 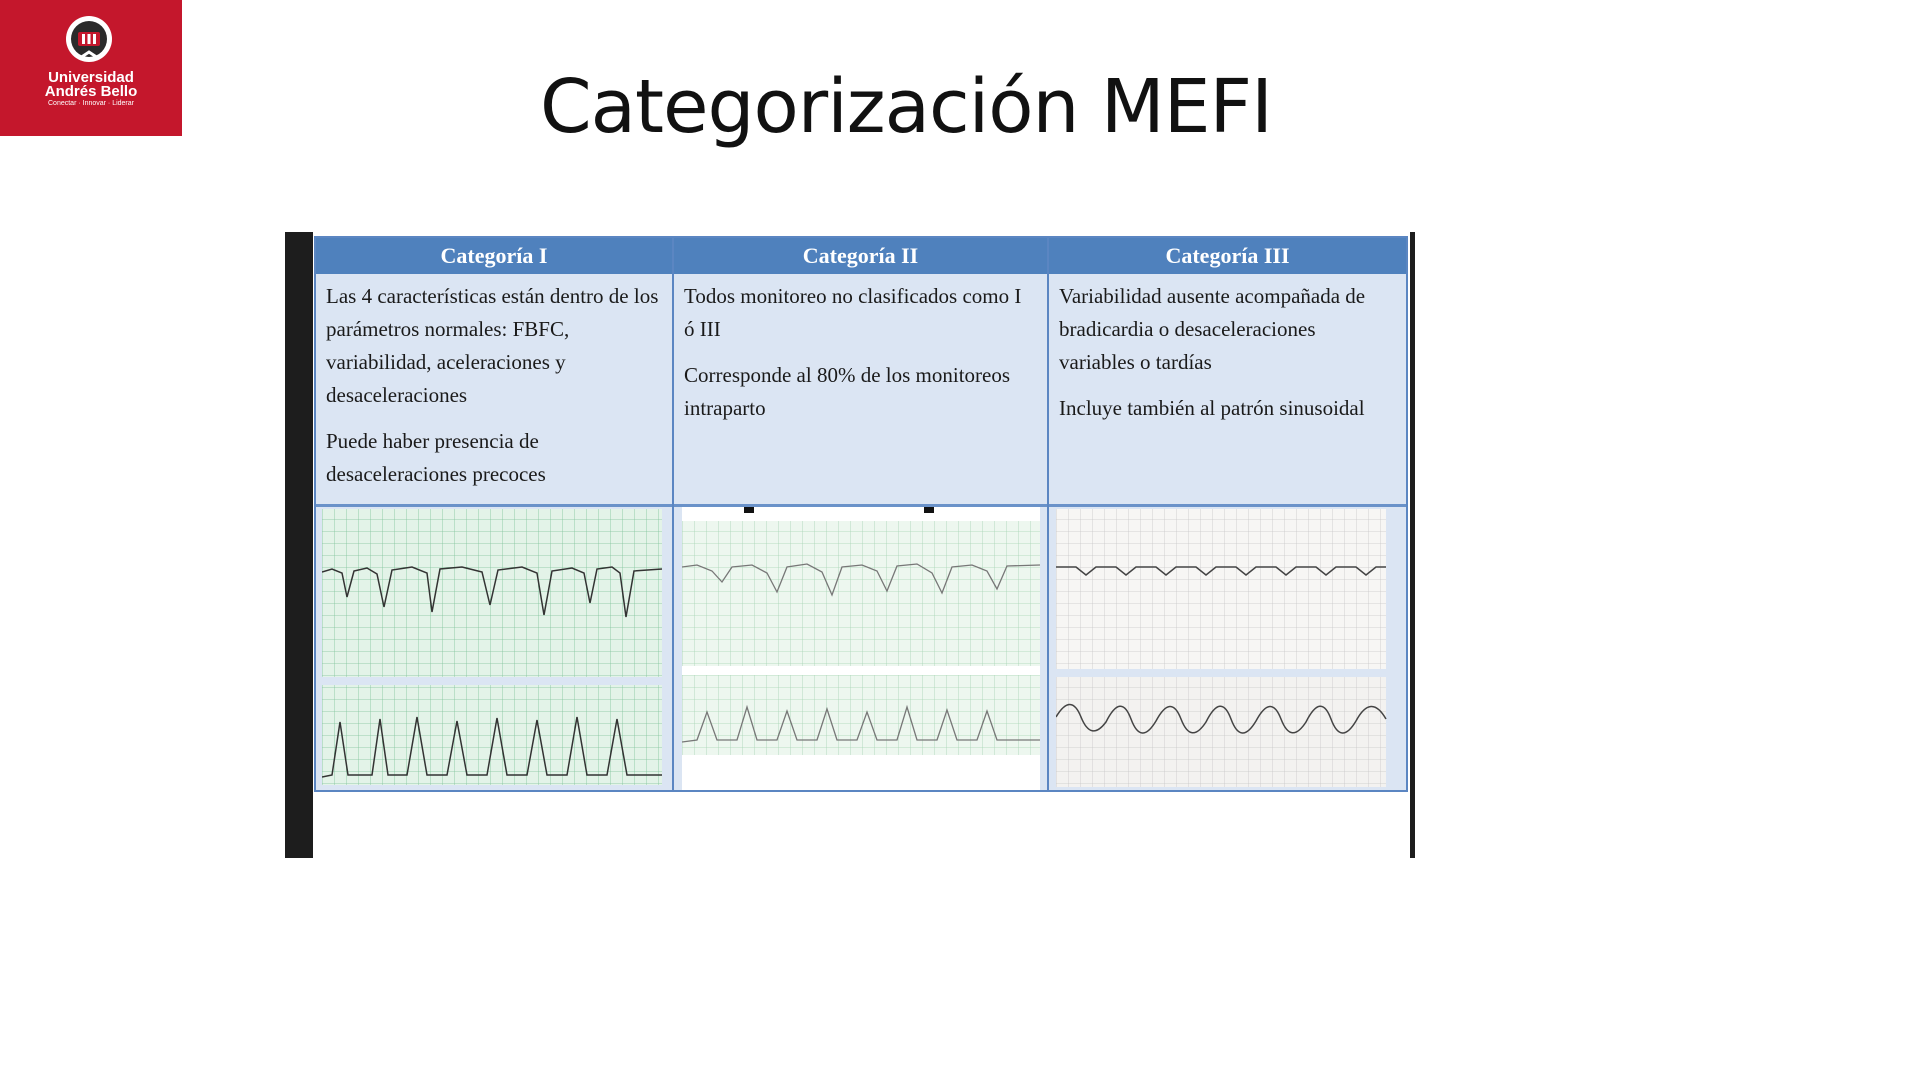 I want to click on header-categoria-2: Categoría II, so click(x=860, y=256).